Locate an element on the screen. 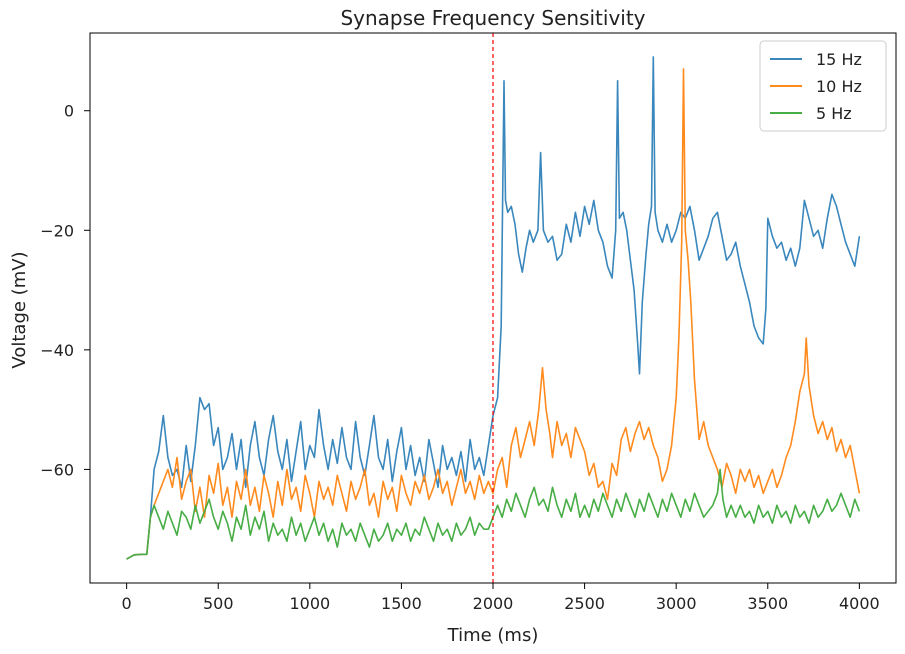 This screenshot has height=654, width=905. legend-label: 5 Hz is located at coordinates (834, 113).